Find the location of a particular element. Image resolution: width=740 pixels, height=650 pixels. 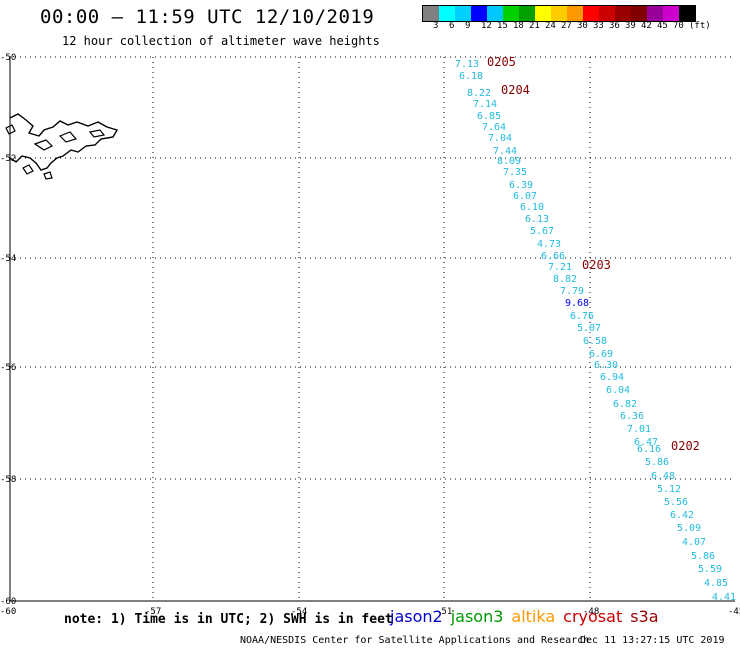

latitude-label: -56 is located at coordinates (8, 368).